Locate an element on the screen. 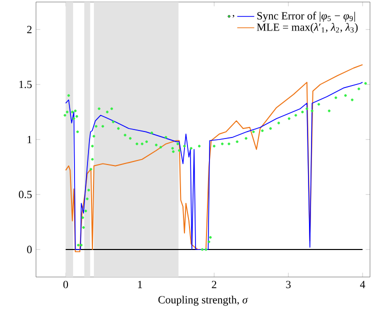 Image resolution: width=373 pixels, height=332 pixels. x-axis-title: Coupling strength, σ is located at coordinates (203, 301).